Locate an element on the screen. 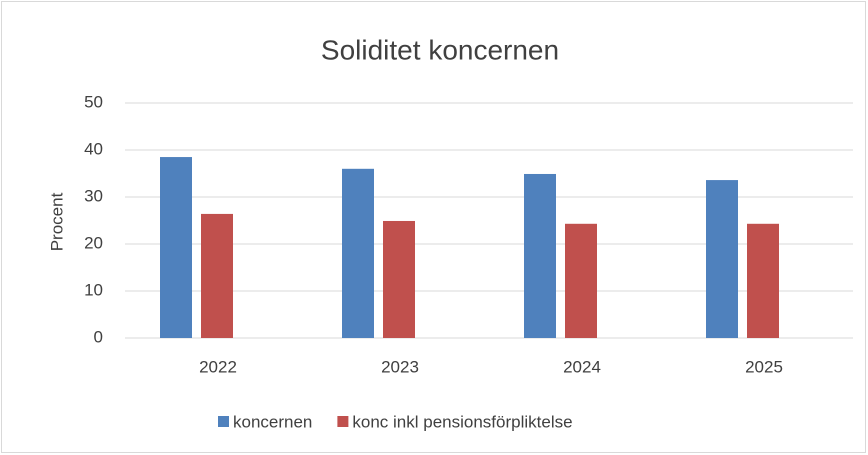  x-tick-label: 2022 is located at coordinates (218, 366).